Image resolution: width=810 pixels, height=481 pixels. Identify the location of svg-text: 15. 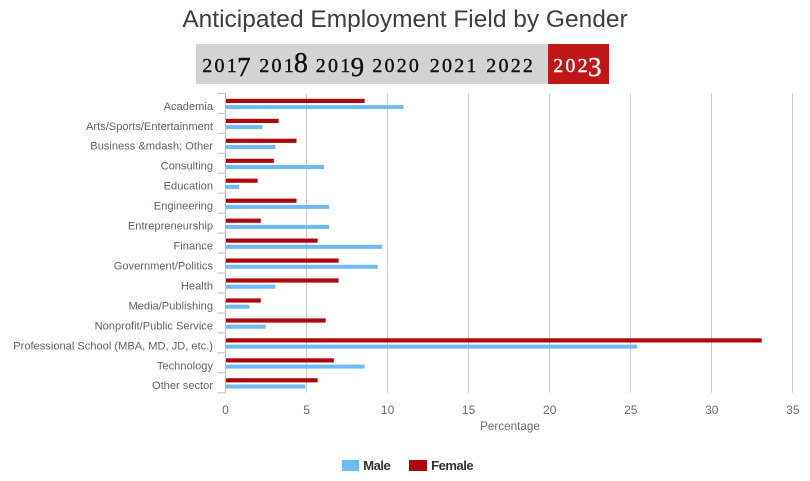
(469, 410).